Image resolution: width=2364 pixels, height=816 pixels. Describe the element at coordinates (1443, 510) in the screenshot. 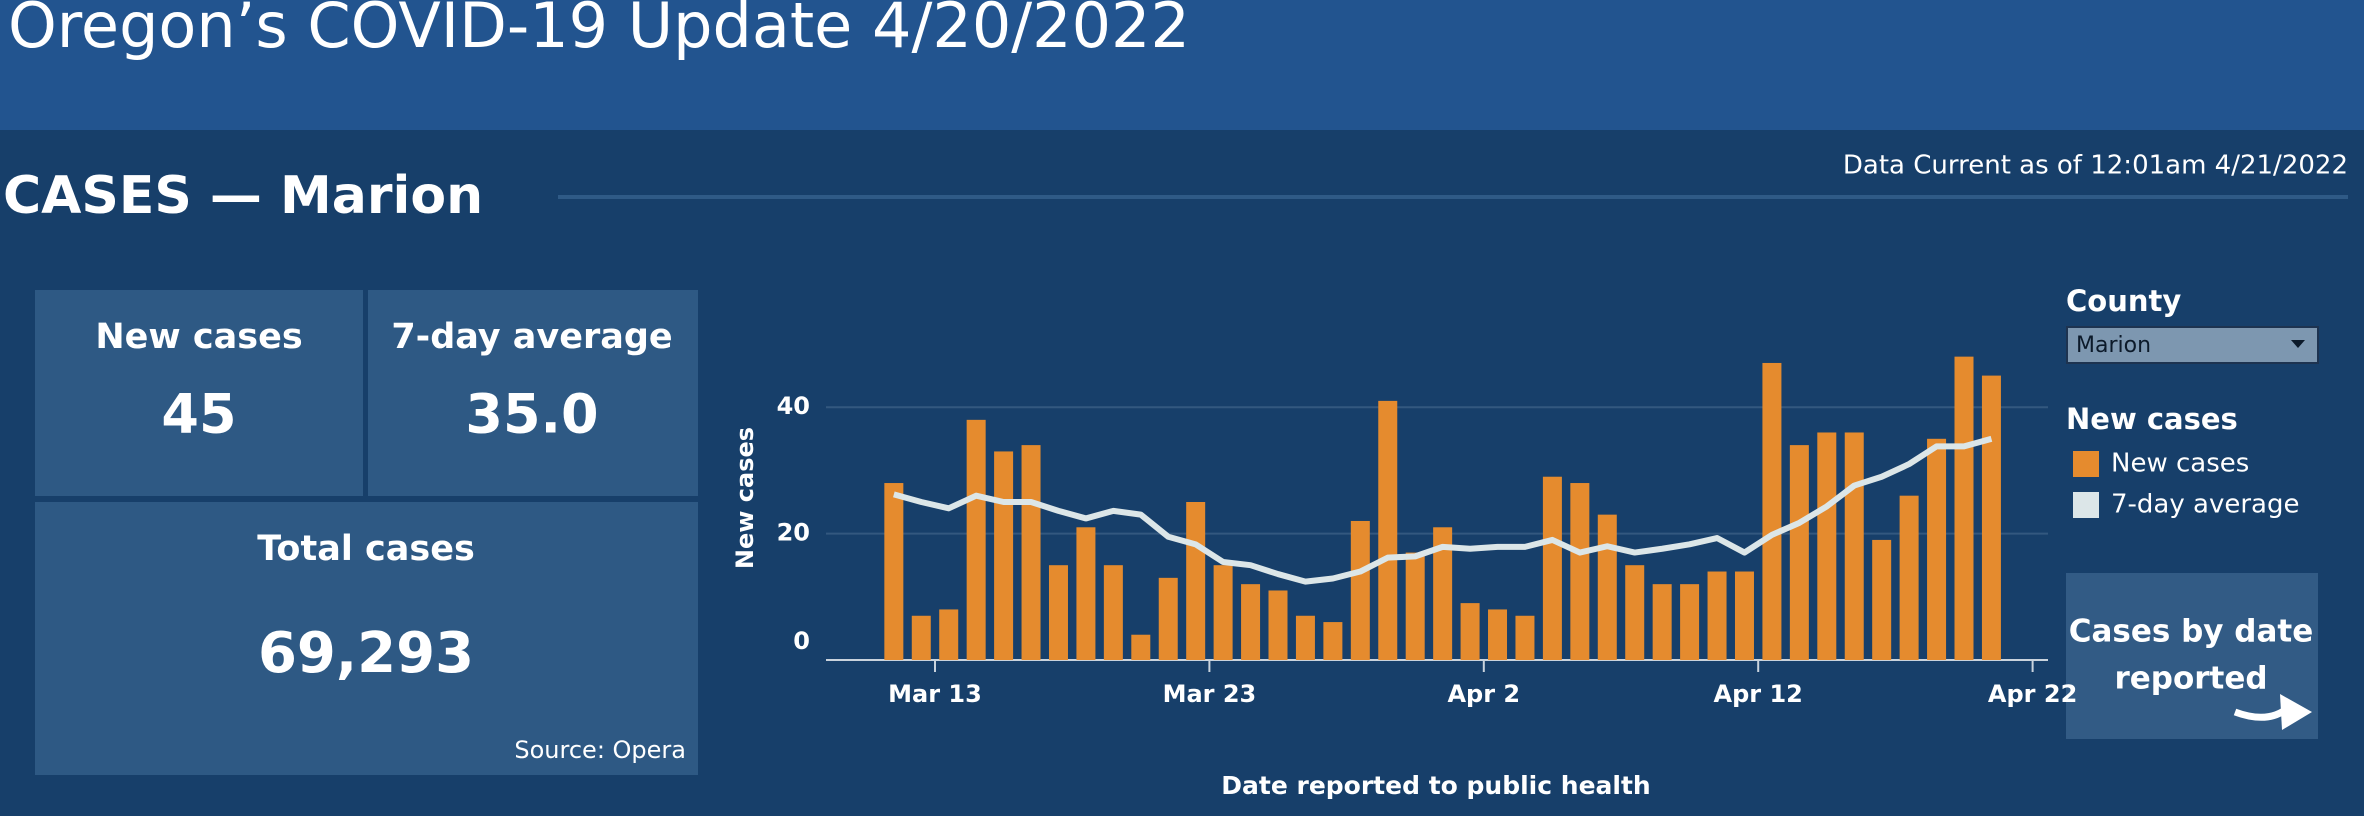

I see `average-line` at that location.